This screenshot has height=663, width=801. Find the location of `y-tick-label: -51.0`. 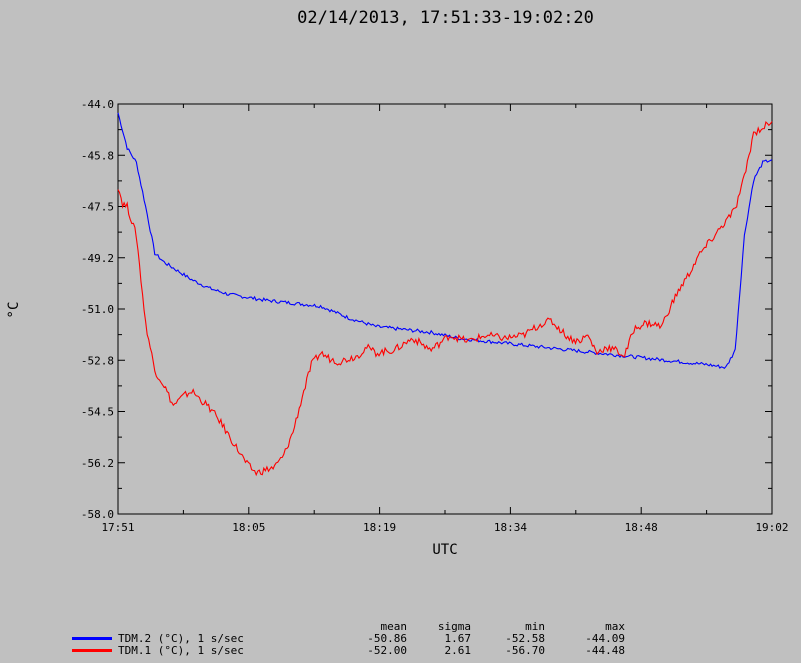

y-tick-label: -51.0 is located at coordinates (97, 309).